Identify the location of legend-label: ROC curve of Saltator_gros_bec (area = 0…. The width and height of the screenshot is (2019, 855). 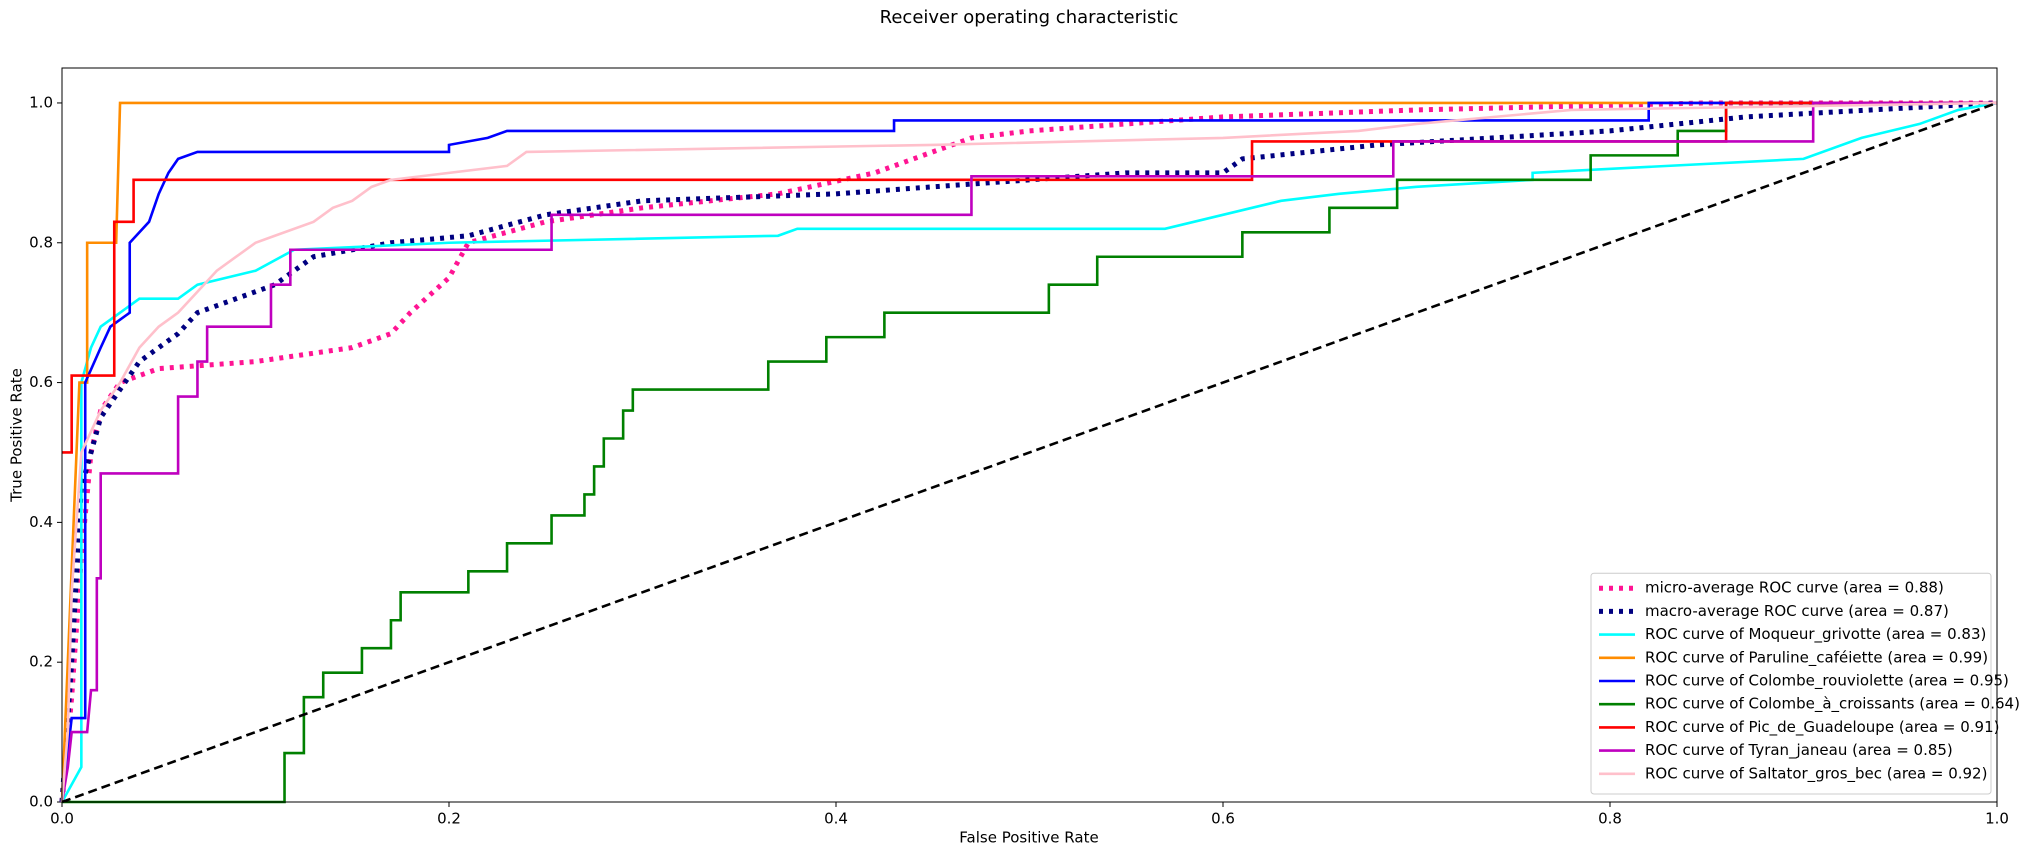
(1816, 773).